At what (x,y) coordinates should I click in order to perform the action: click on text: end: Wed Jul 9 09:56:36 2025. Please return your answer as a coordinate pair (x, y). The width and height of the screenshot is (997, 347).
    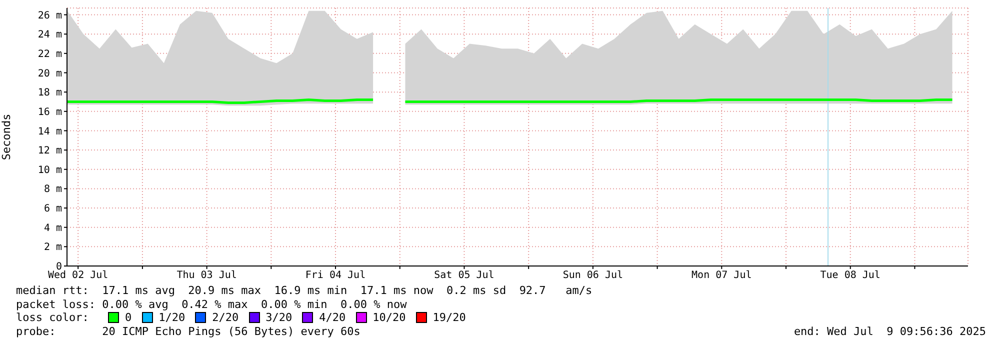
    Looking at the image, I should click on (890, 331).